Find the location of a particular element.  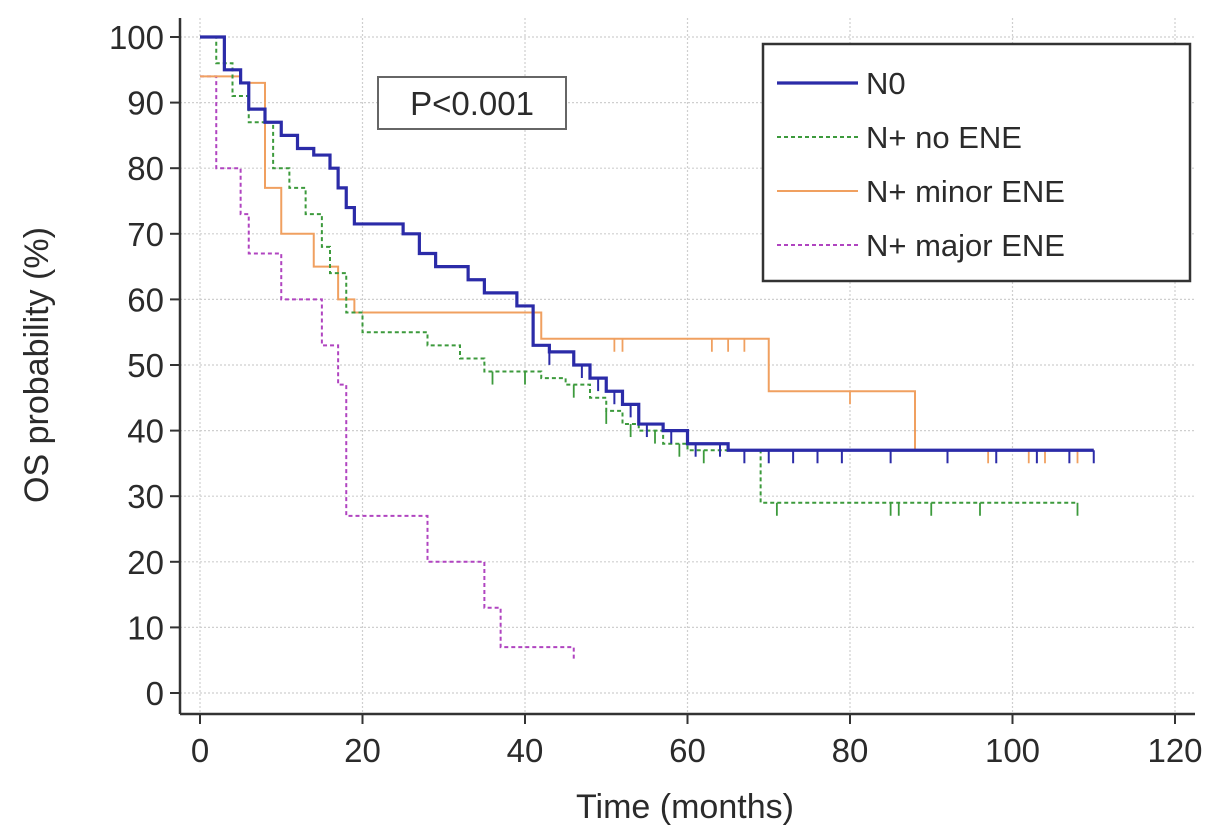

y-tick-label: 80 is located at coordinates (145, 168).